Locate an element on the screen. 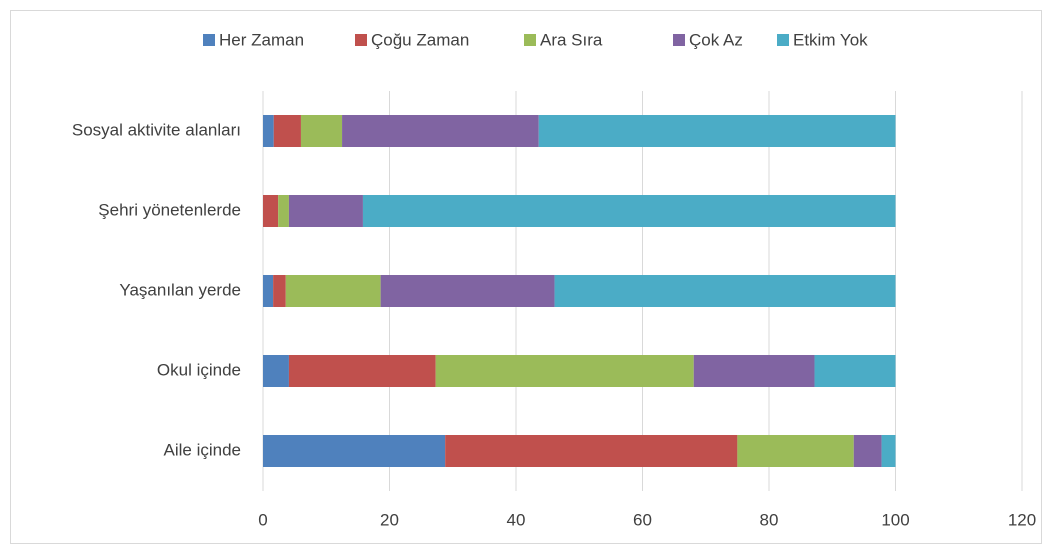  x-tick-label: 0 is located at coordinates (262, 519).